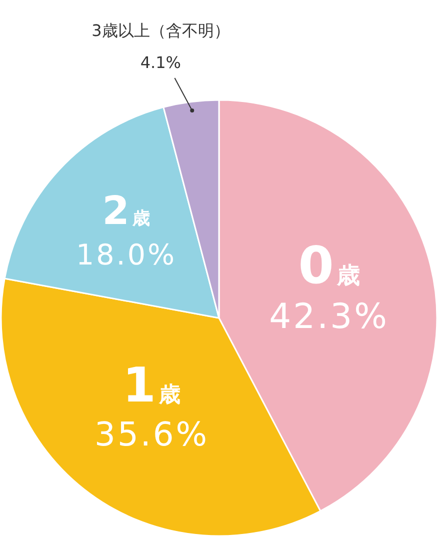 The width and height of the screenshot is (445, 538). I want to click on slice-label: 3歳以上（含不明）, so click(161, 30).